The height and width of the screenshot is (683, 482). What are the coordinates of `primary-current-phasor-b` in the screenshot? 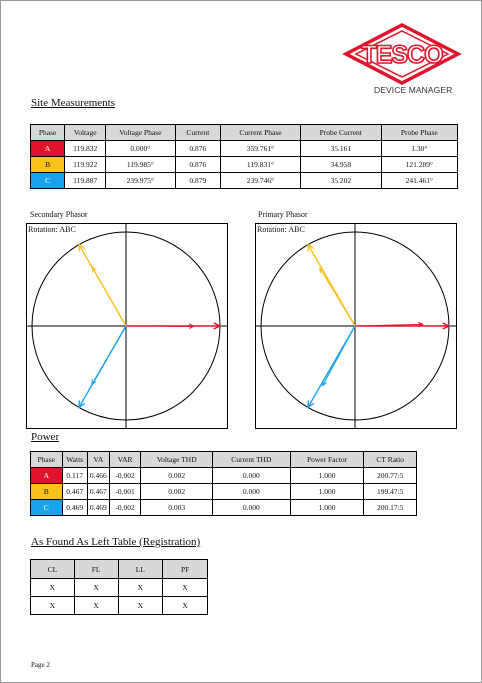 It's located at (337, 297).